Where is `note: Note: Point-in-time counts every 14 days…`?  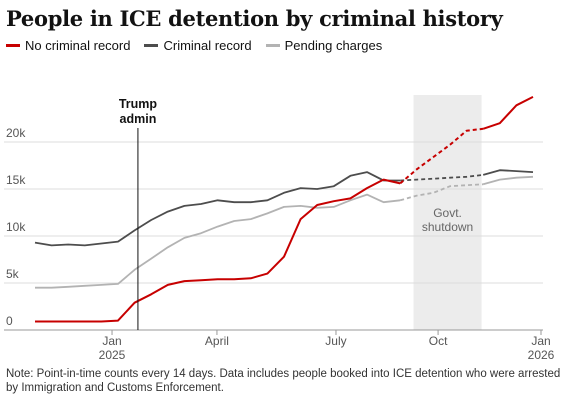
note: Note: Point-in-time counts every 14 days… is located at coordinates (283, 381).